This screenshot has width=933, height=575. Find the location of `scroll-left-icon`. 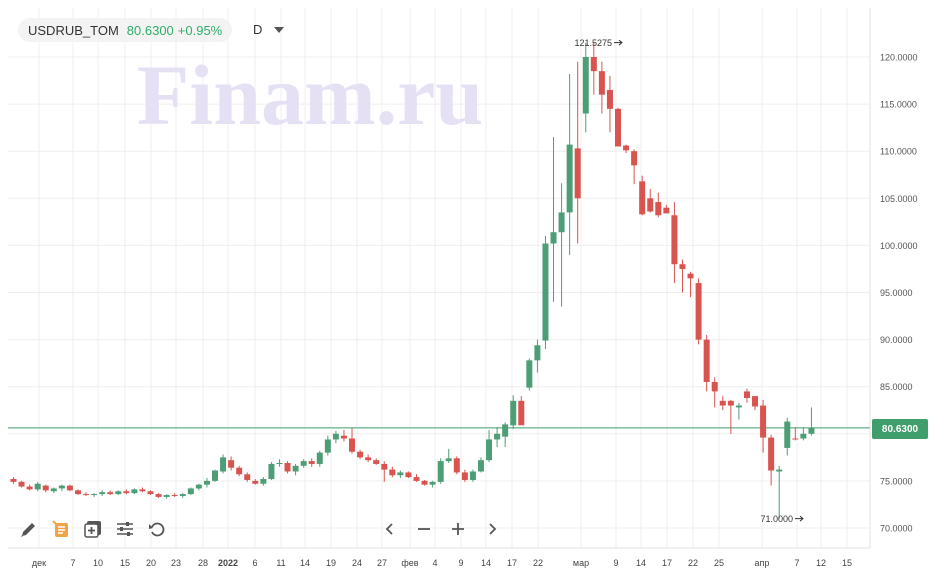

scroll-left-icon is located at coordinates (390, 529).